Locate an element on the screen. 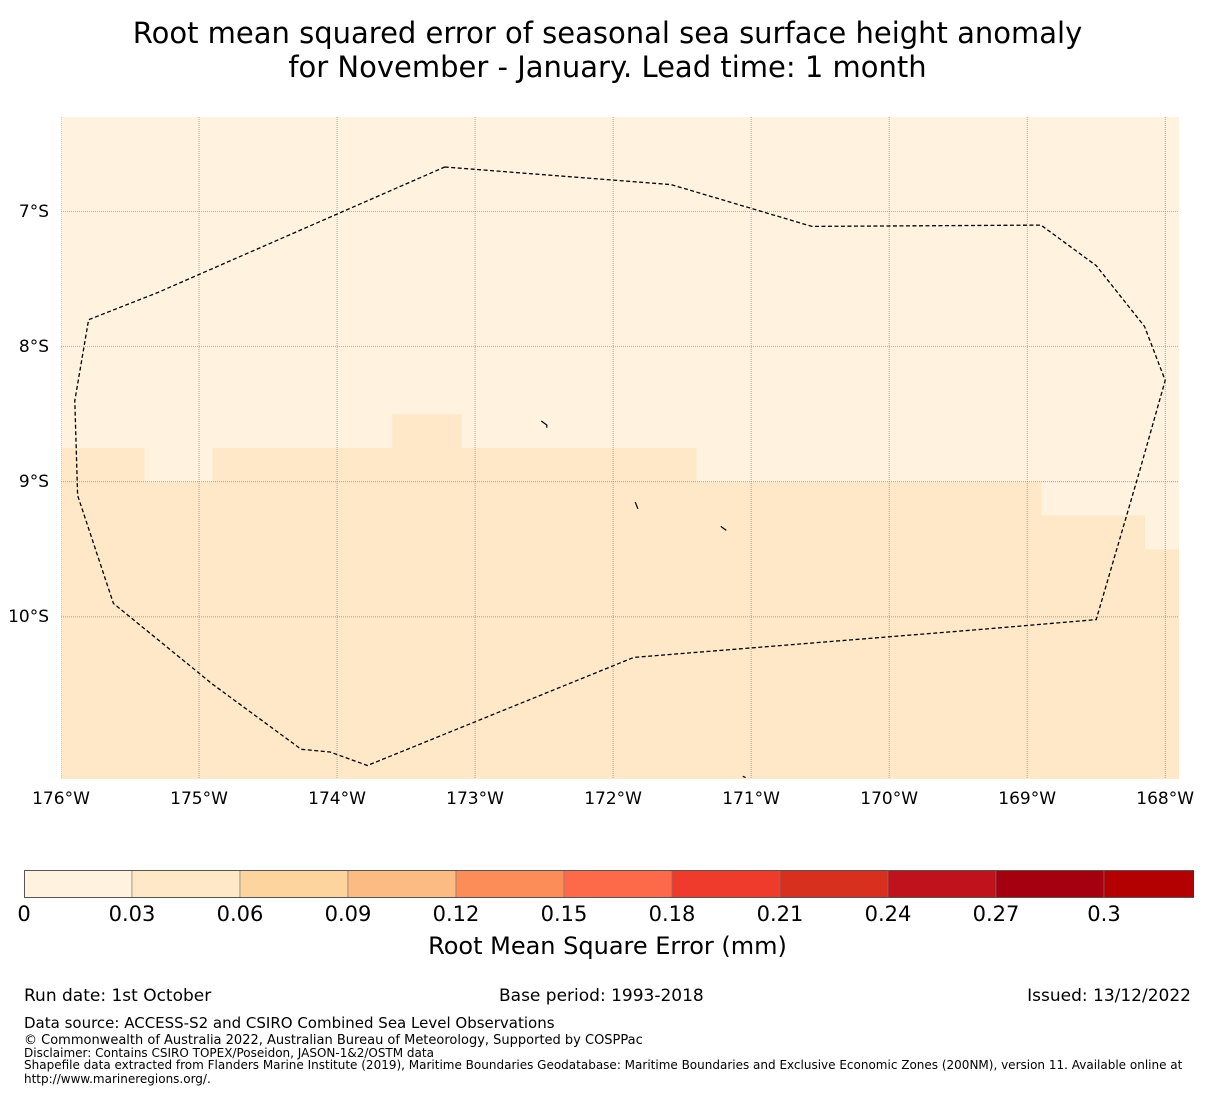  longitude-label: 168°W is located at coordinates (1165, 799).